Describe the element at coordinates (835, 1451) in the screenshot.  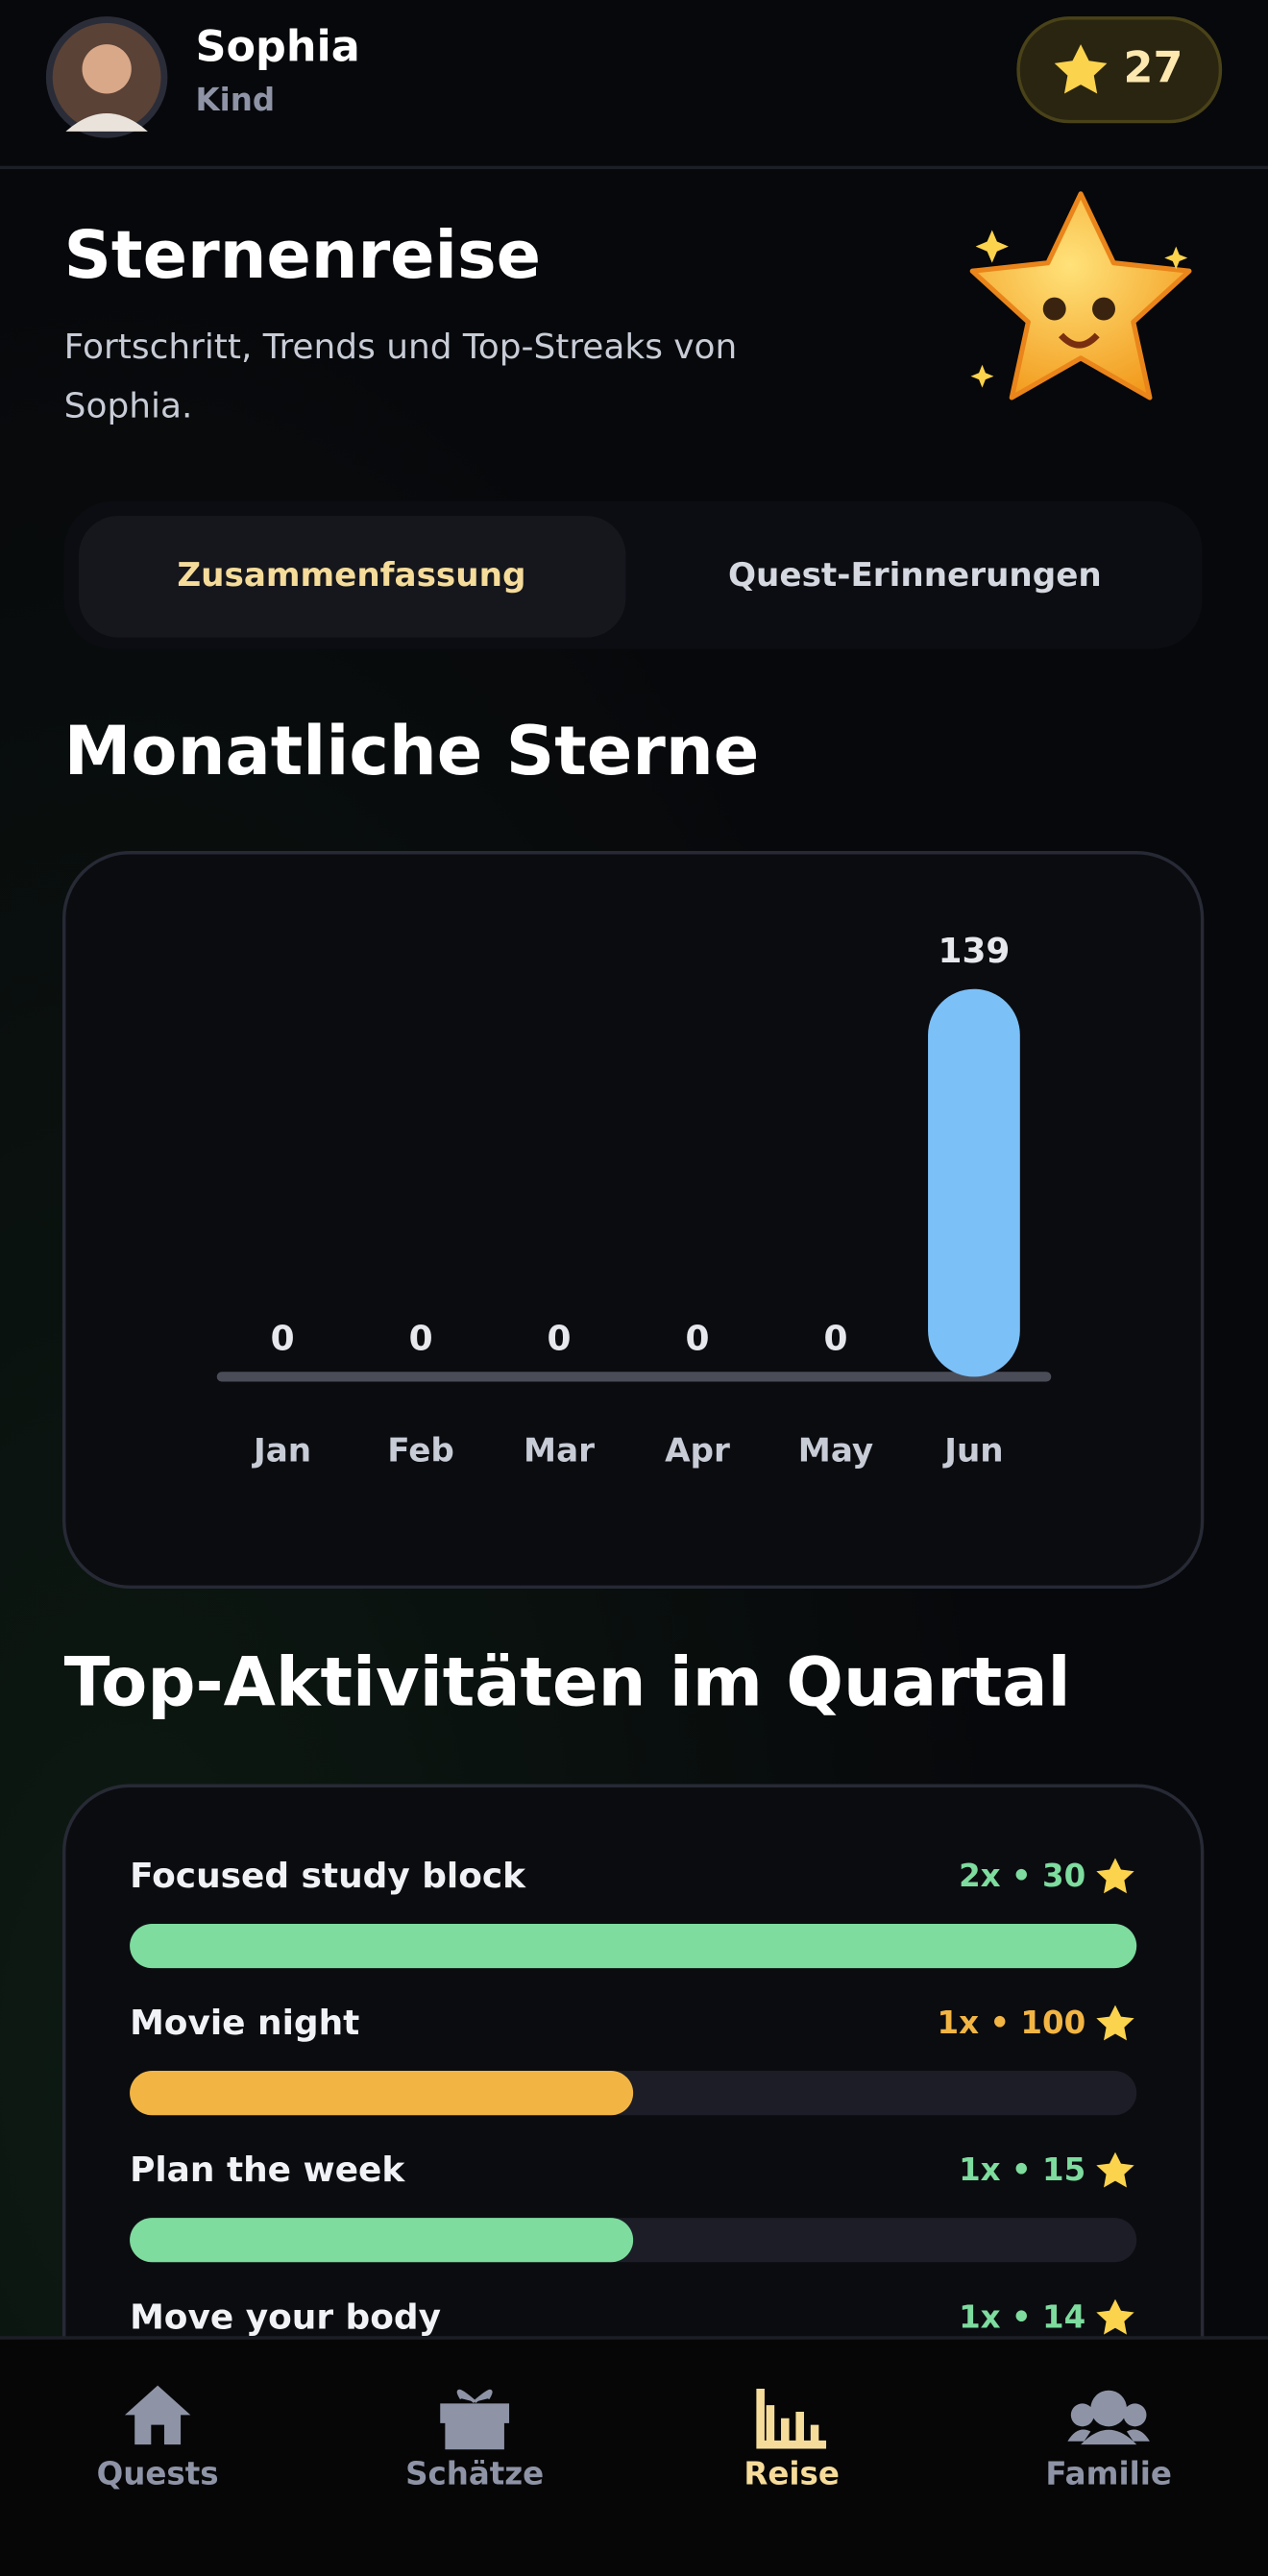
I see `x-tick-label: May` at that location.